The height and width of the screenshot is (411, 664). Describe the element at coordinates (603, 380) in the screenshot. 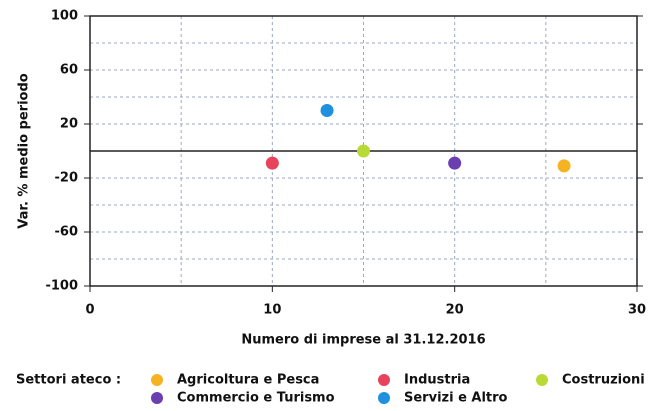

I see `legend-label: Costruzioni` at that location.